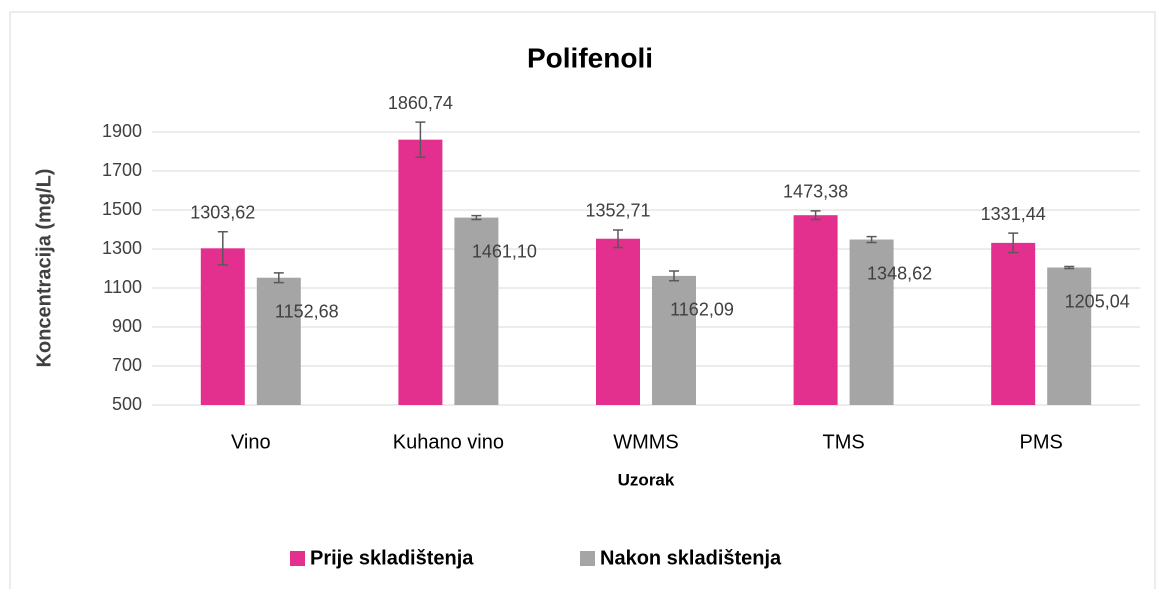 The image size is (1159, 594). Describe the element at coordinates (646, 442) in the screenshot. I see `x-tick-label: WMMS` at that location.